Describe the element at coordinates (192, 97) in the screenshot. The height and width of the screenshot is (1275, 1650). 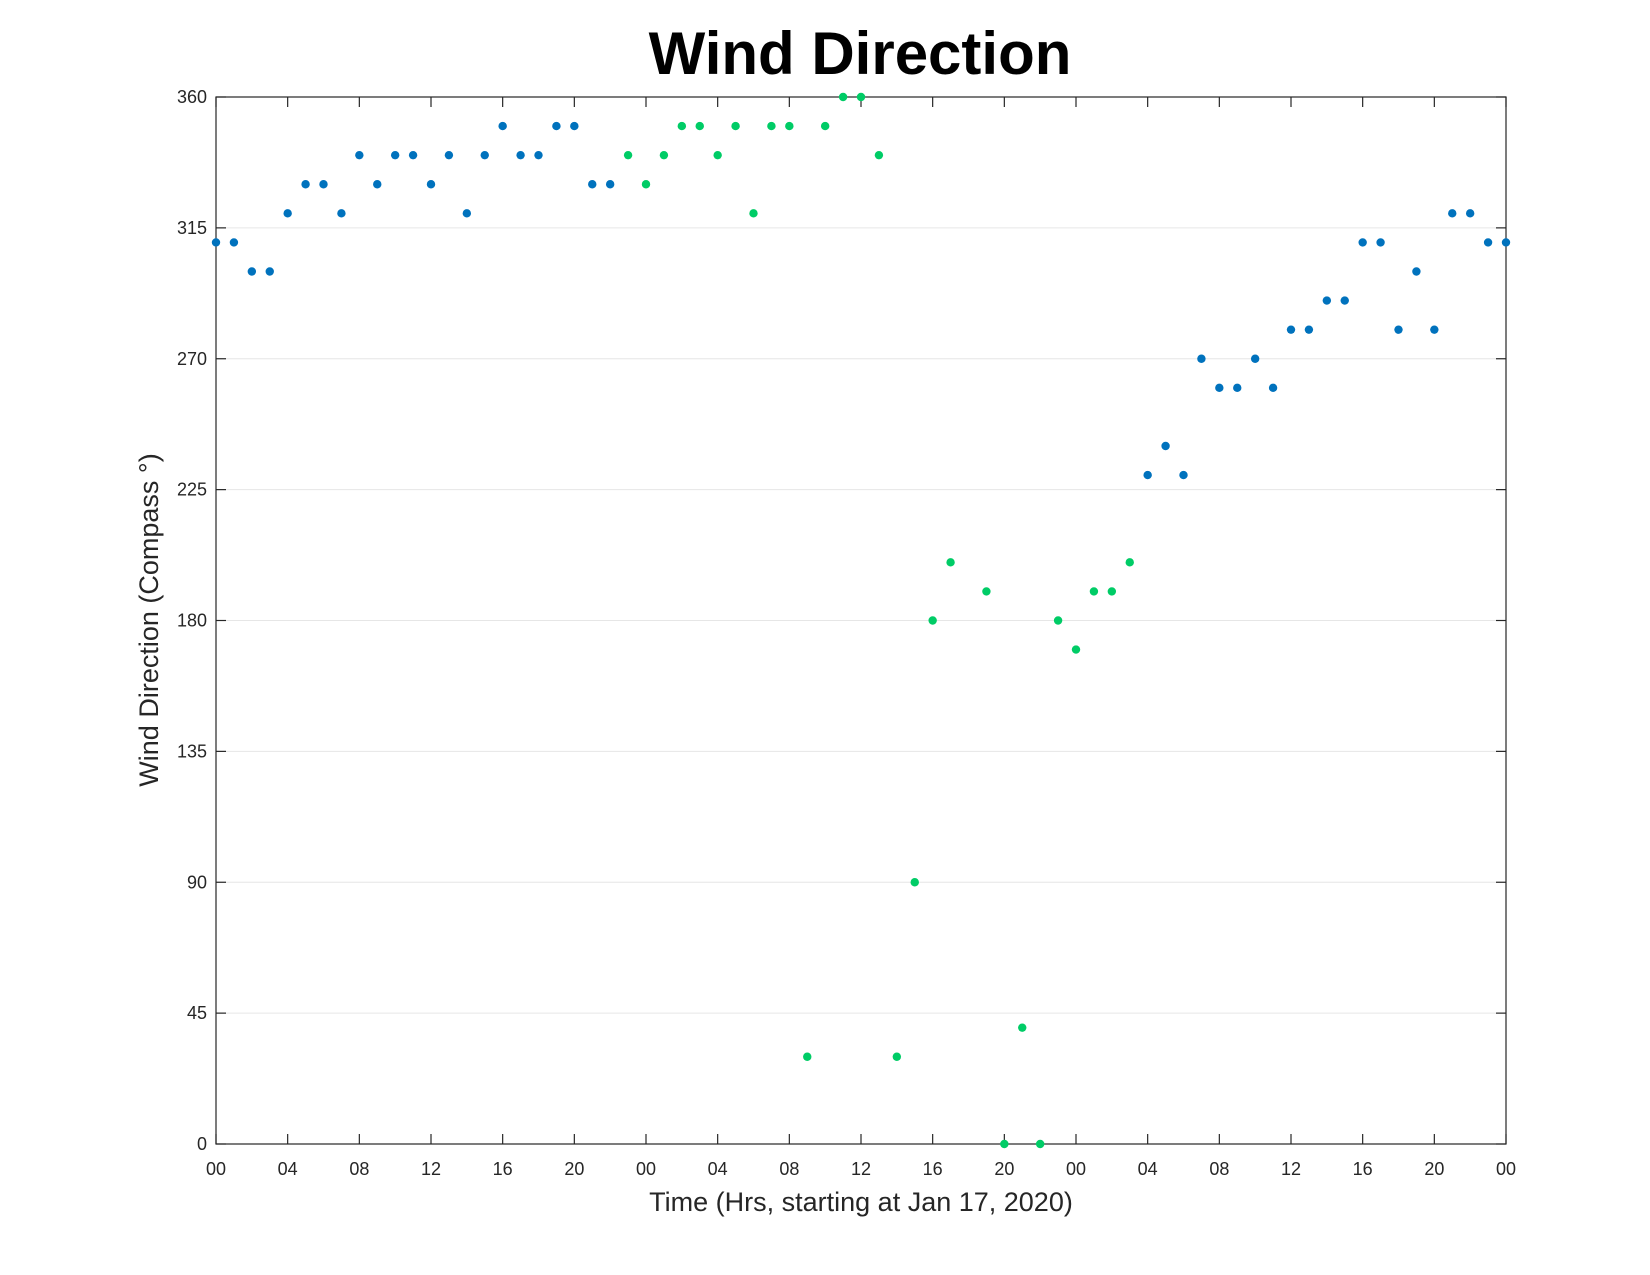
I see `y-tick-label: 360` at that location.